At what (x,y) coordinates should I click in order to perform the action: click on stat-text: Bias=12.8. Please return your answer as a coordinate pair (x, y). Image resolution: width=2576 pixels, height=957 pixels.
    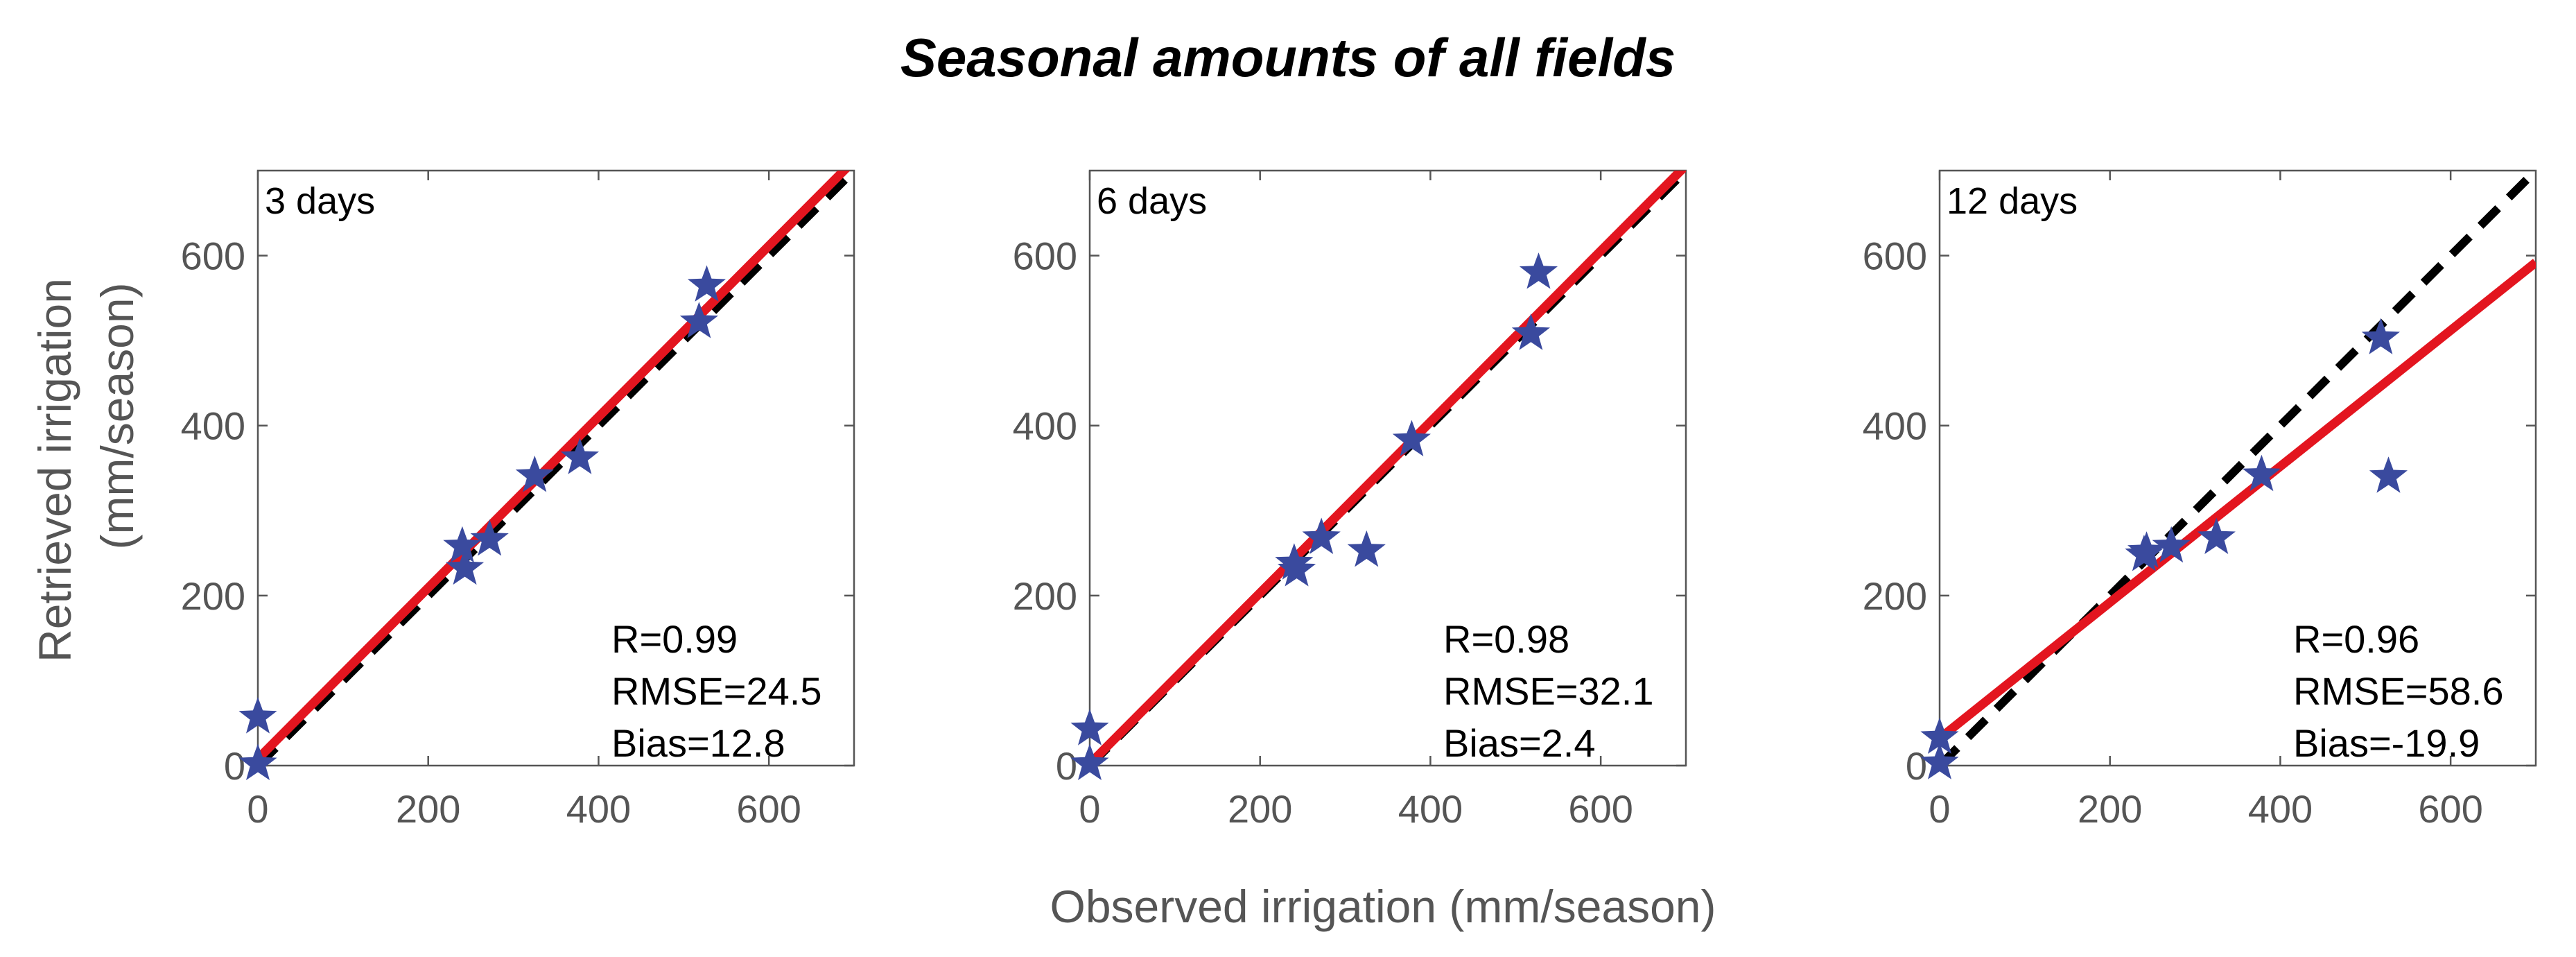
    Looking at the image, I should click on (698, 743).